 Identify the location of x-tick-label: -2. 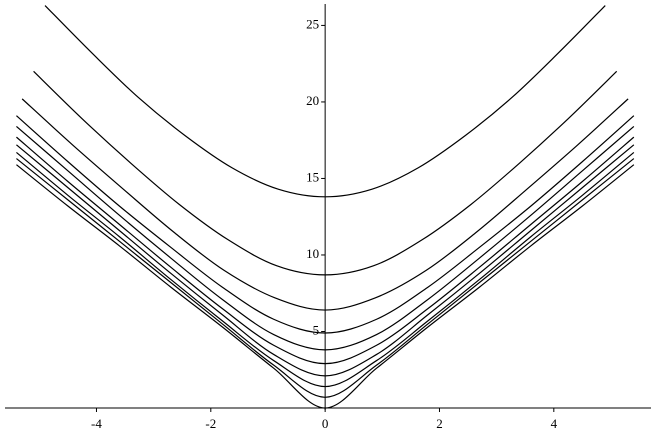
(210, 423).